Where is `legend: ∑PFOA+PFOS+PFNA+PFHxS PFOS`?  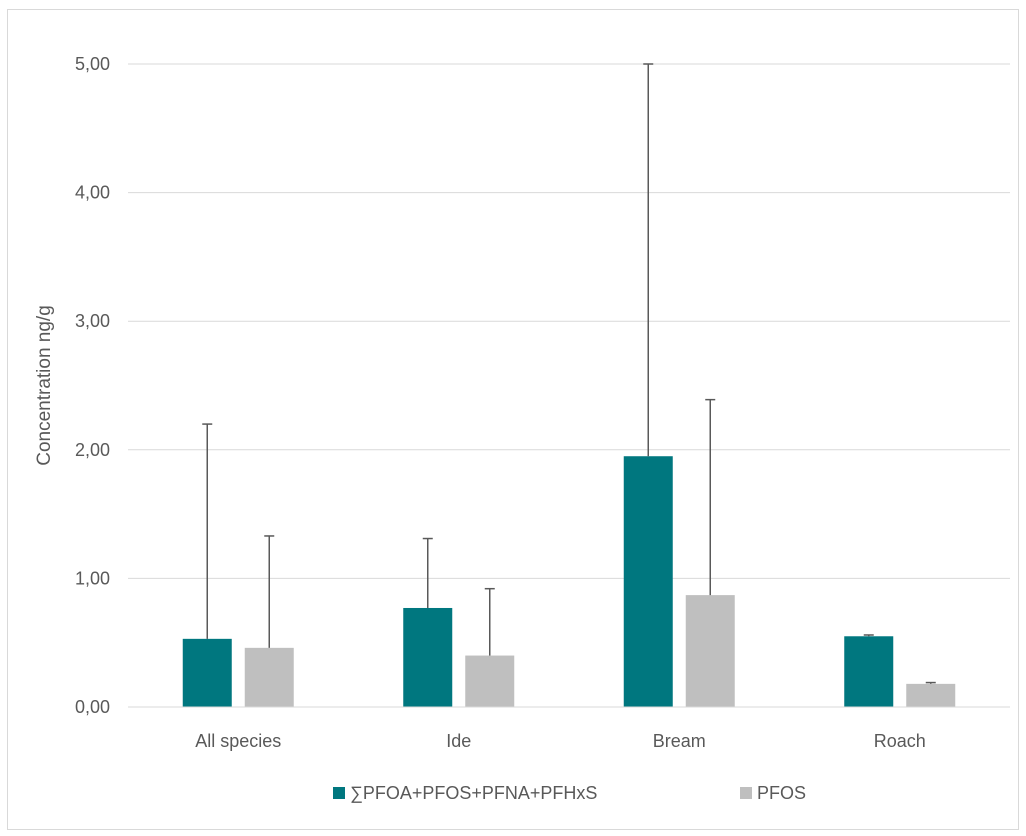 legend: ∑PFOA+PFOS+PFNA+PFHxS PFOS is located at coordinates (569, 793).